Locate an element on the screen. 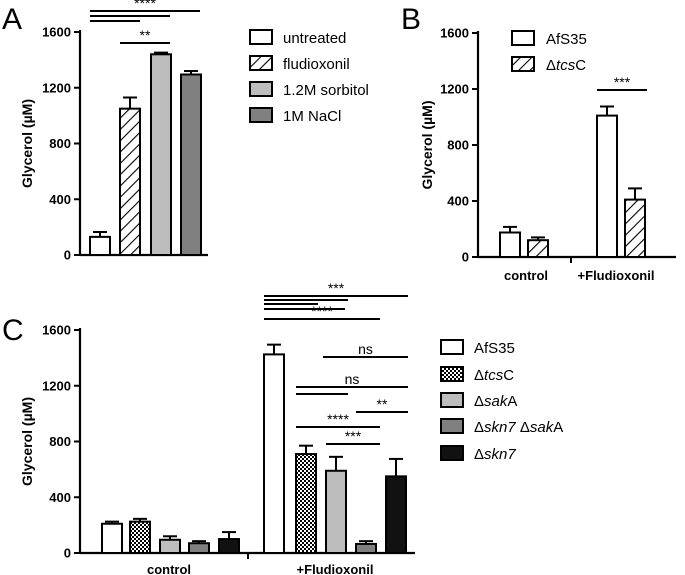 Image resolution: width=685 pixels, height=575 pixels. panel-c-y-tick-label: 1600 is located at coordinates (56, 330).